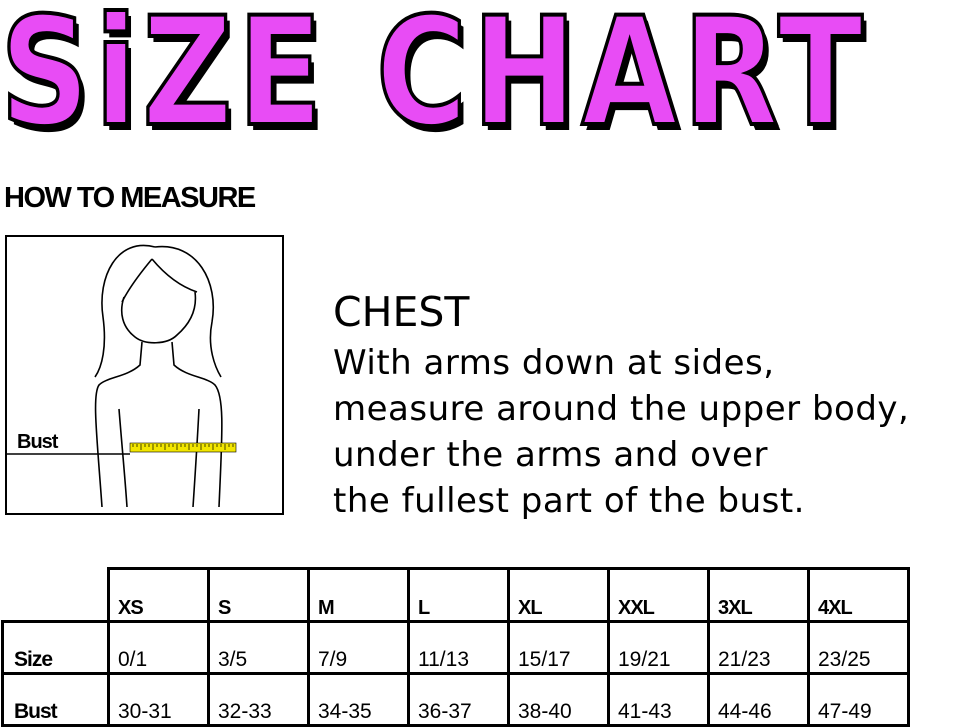 The height and width of the screenshot is (727, 953). Describe the element at coordinates (569, 501) in the screenshot. I see `instruction-line: the fullest part of the bust.` at that location.